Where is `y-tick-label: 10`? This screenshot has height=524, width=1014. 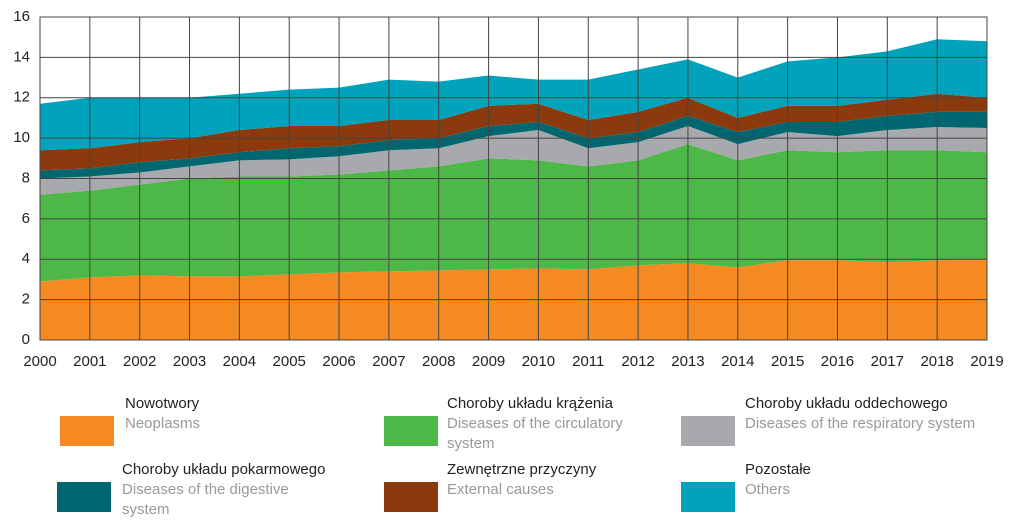 y-tick-label: 10 is located at coordinates (21, 137).